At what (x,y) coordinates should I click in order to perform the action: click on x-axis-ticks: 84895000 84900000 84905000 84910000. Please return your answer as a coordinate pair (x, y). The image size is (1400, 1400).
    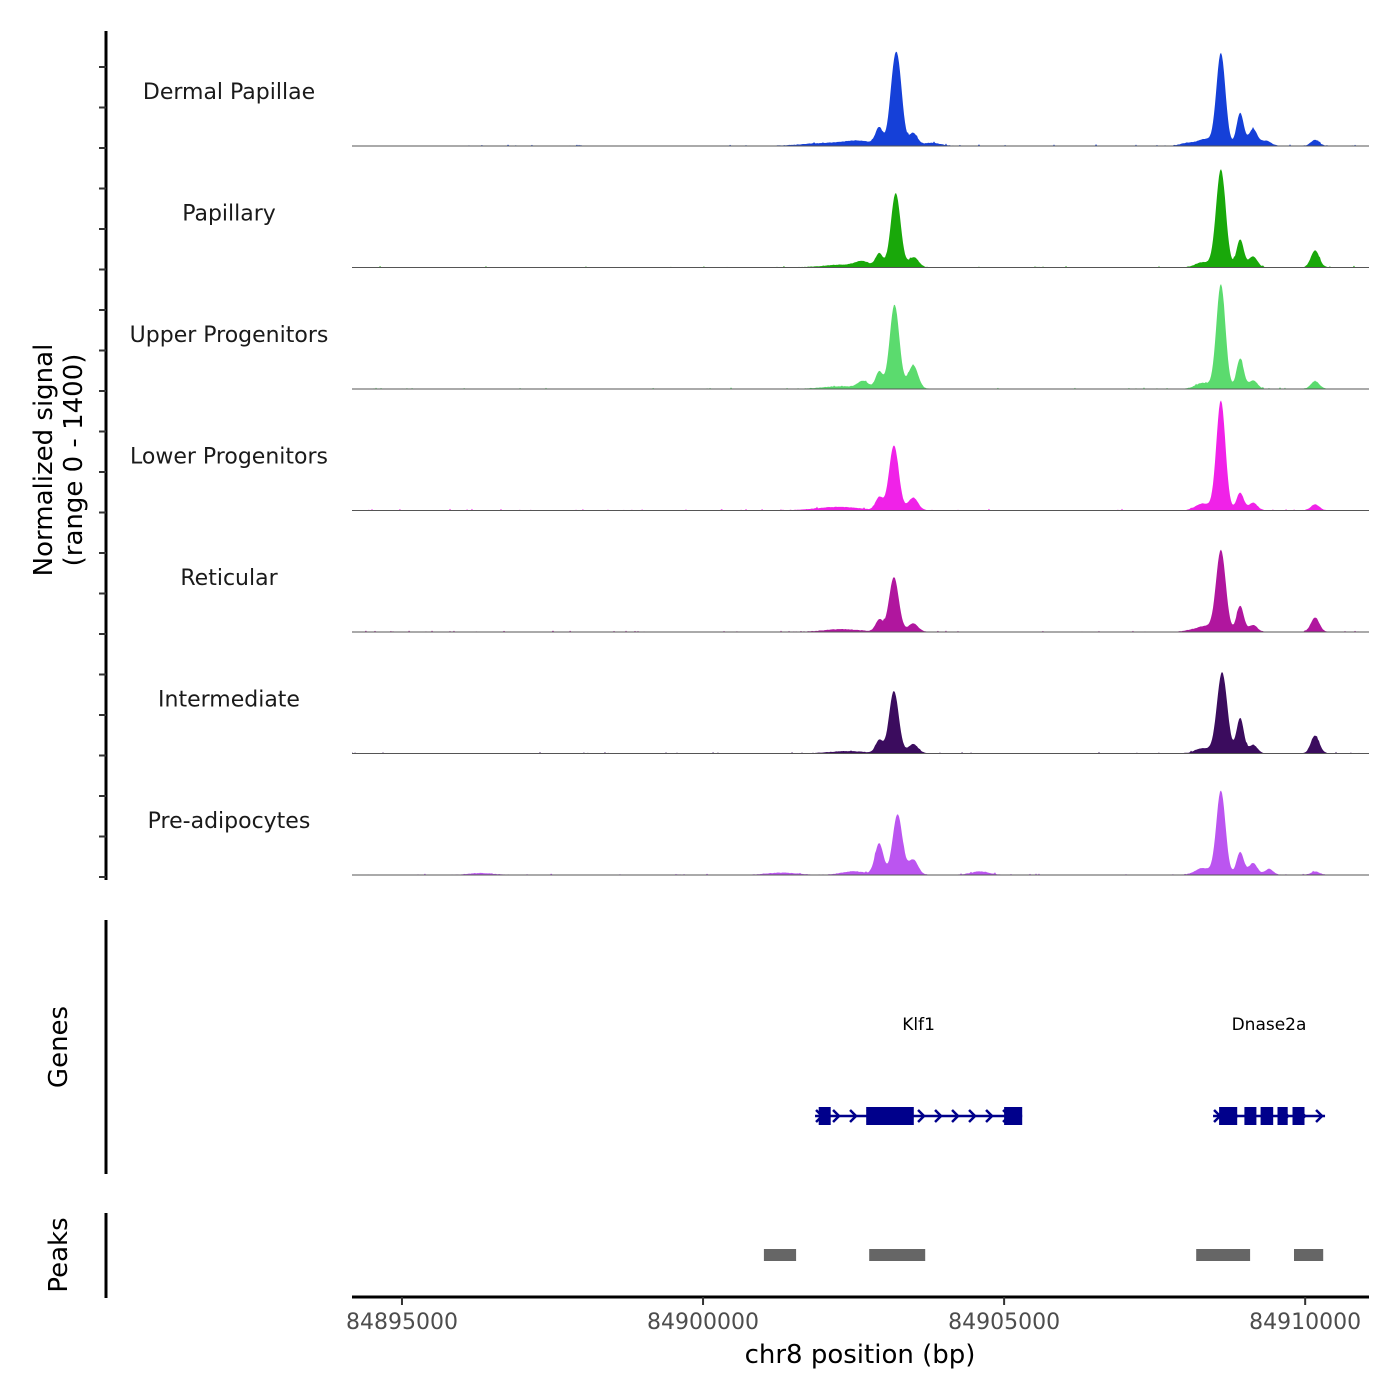
    Looking at the image, I should click on (853, 1316).